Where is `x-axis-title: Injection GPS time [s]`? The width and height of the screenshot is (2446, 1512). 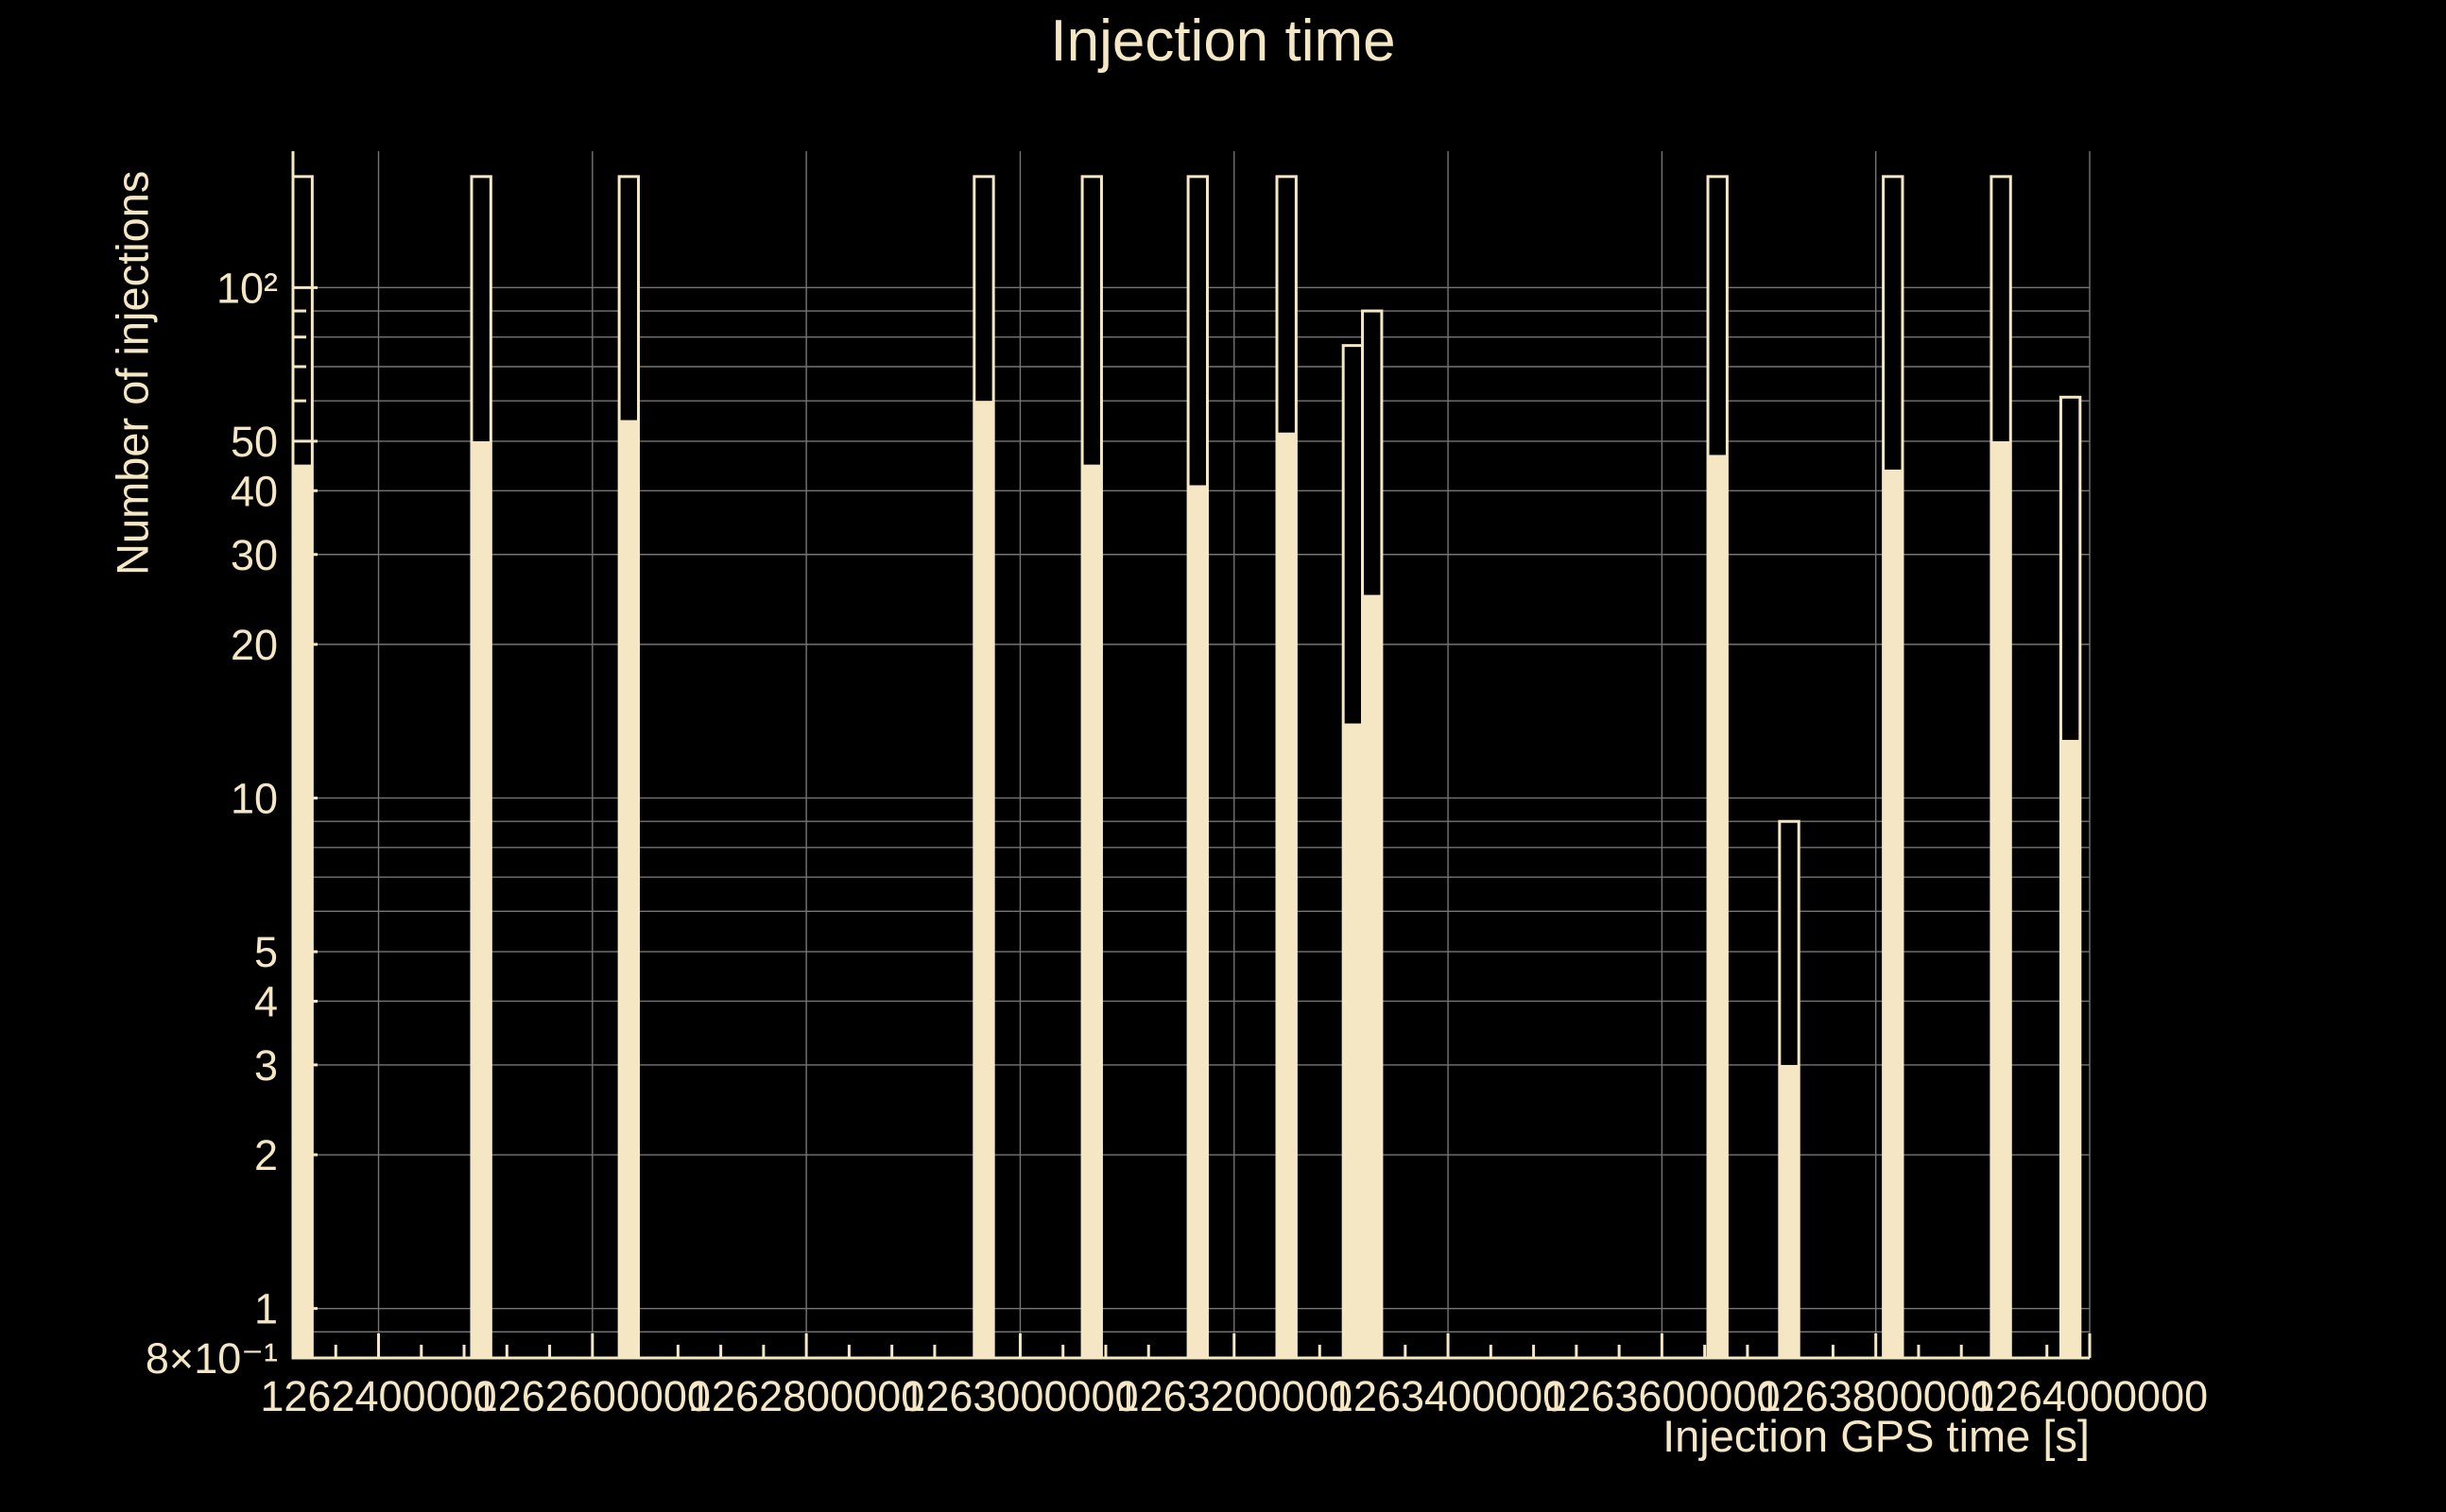
x-axis-title: Injection GPS time [s] is located at coordinates (1876, 1436).